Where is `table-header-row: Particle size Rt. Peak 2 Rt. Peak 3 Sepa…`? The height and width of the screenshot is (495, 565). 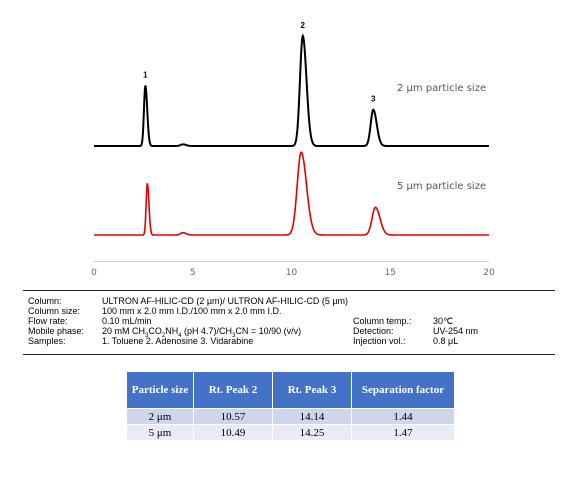
table-header-row: Particle size Rt. Peak 2 Rt. Peak 3 Sepa… is located at coordinates (290, 390).